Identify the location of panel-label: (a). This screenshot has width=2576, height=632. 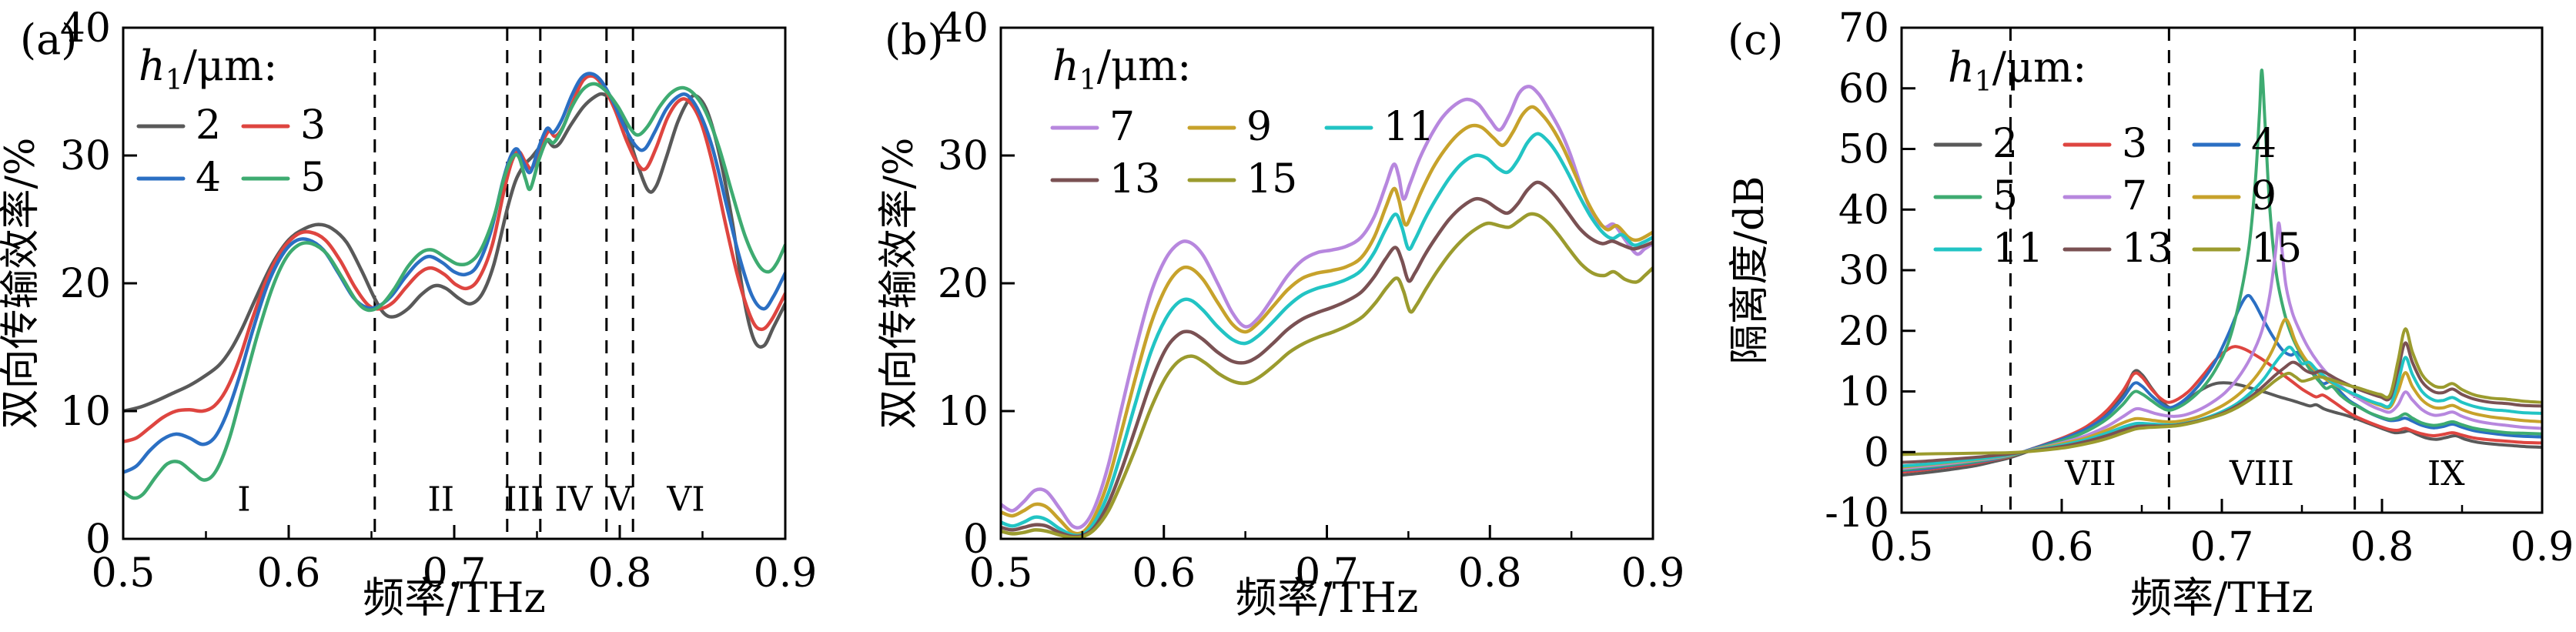
(48, 39).